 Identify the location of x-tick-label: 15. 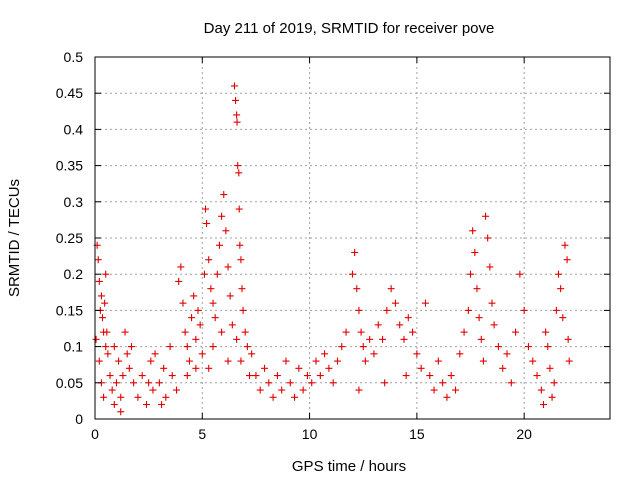
(417, 434).